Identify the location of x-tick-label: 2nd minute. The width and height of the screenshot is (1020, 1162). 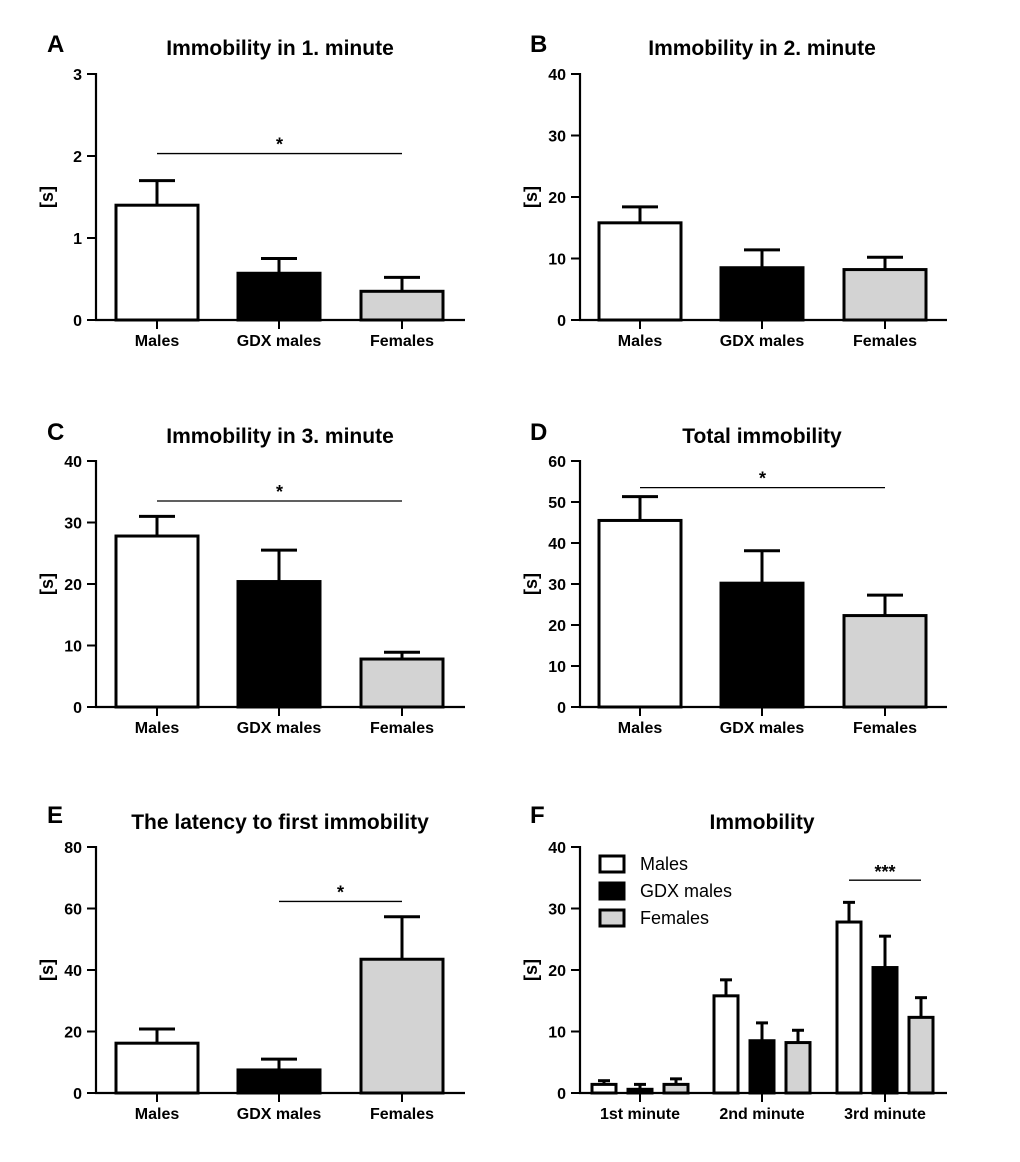
(761, 1114).